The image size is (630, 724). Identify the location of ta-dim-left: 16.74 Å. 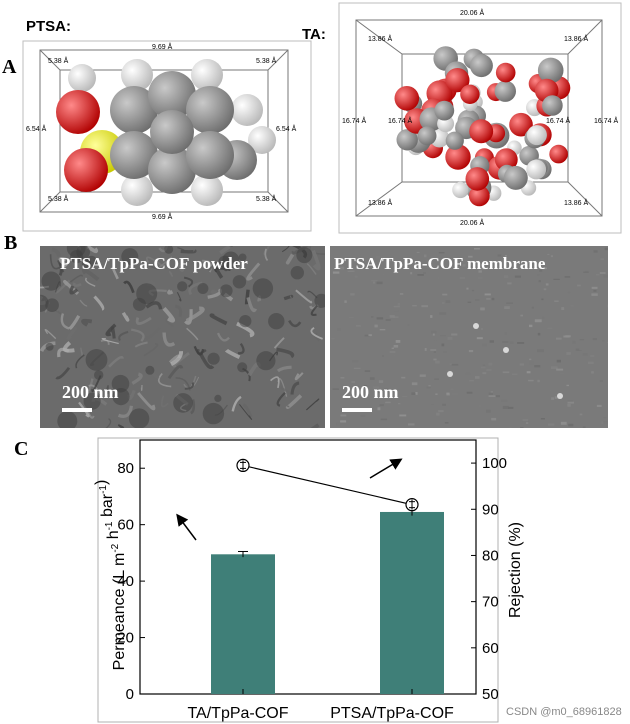
(354, 121).